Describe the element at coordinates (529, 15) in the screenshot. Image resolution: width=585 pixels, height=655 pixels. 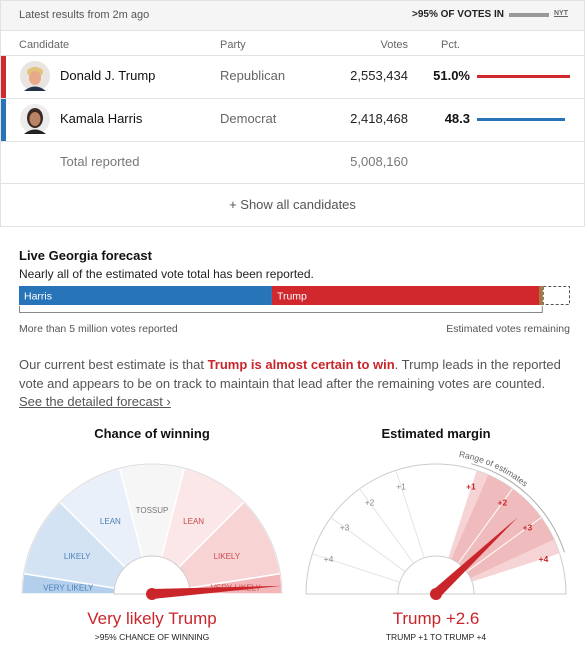
I see `reporting-bar` at that location.